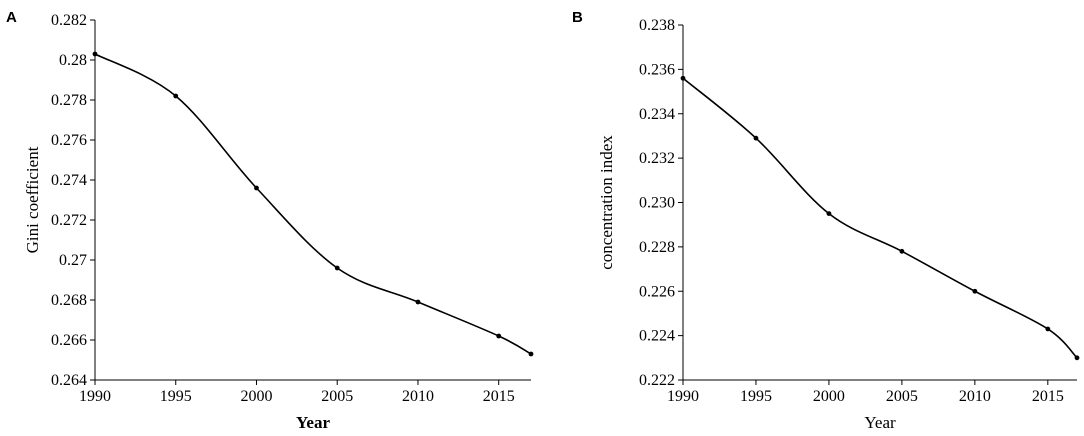 This screenshot has width=1084, height=436. Describe the element at coordinates (69, 220) in the screenshot. I see `y-tick-label: 0.272` at that location.